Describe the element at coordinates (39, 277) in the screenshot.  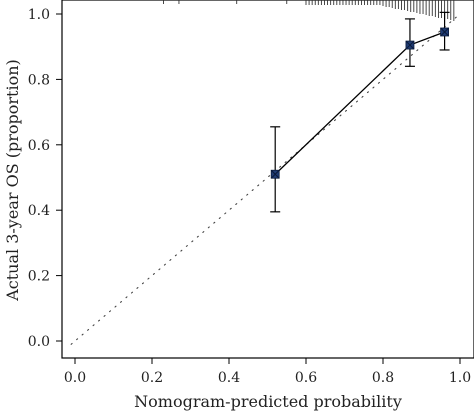
I see `y-tick-label: 0.2` at that location.